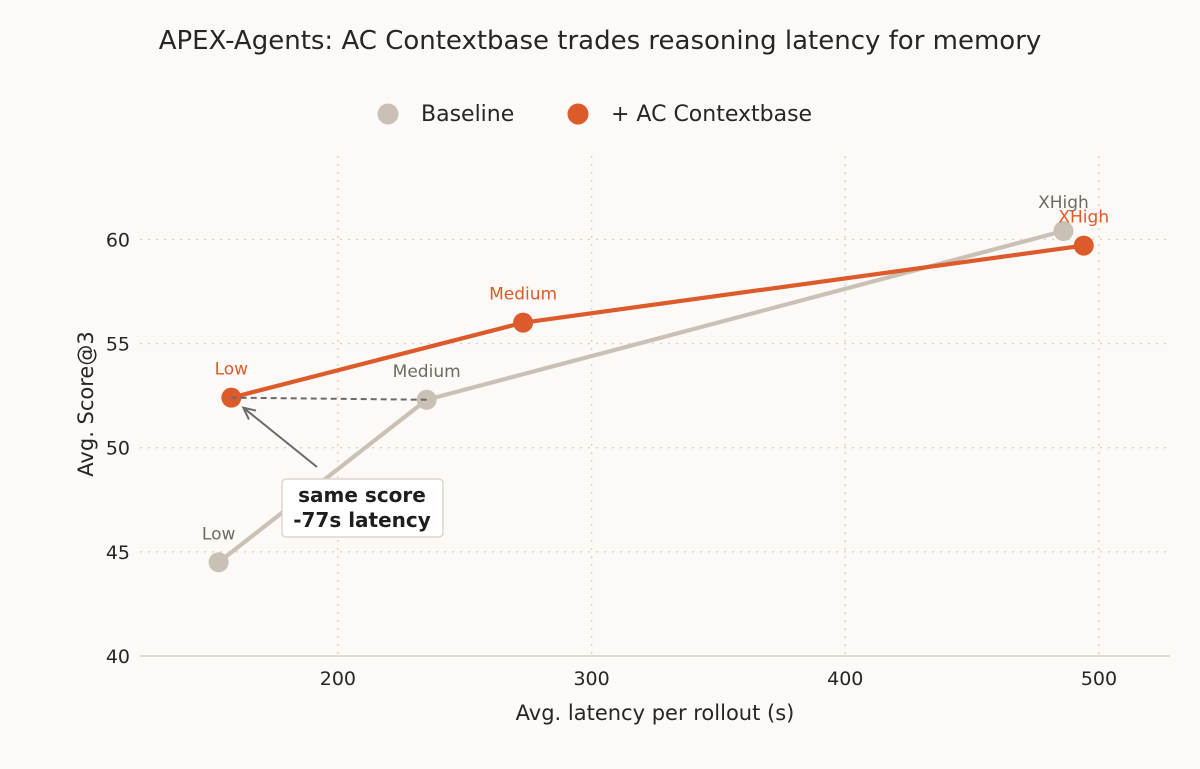 Image resolution: width=1200 pixels, height=769 pixels. I want to click on annotation-box, so click(362, 508).